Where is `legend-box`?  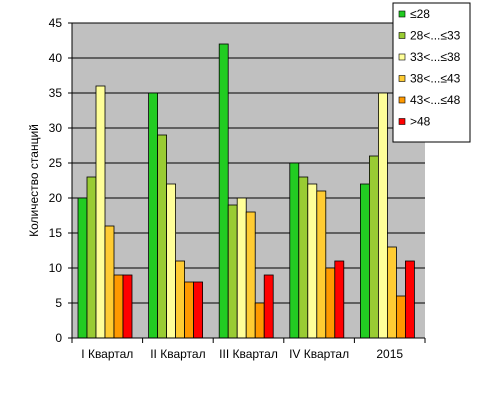 legend-box is located at coordinates (431, 72).